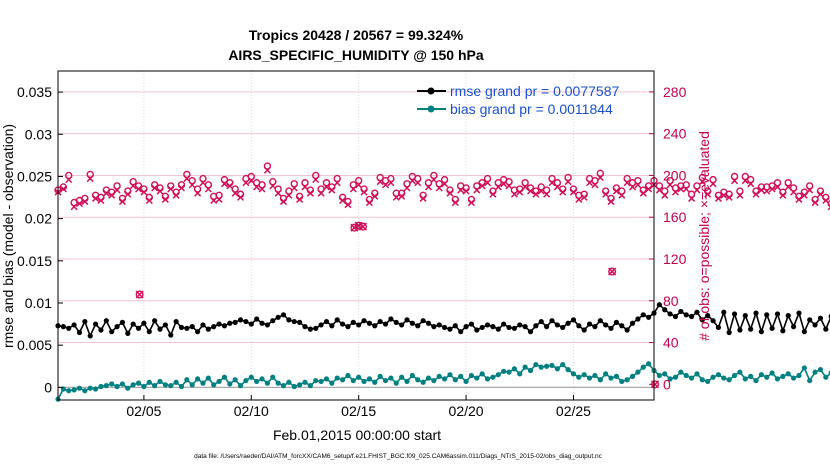  Describe the element at coordinates (357, 435) in the screenshot. I see `x-axis-label: Feb.01,2015 00:00:00 start` at that location.